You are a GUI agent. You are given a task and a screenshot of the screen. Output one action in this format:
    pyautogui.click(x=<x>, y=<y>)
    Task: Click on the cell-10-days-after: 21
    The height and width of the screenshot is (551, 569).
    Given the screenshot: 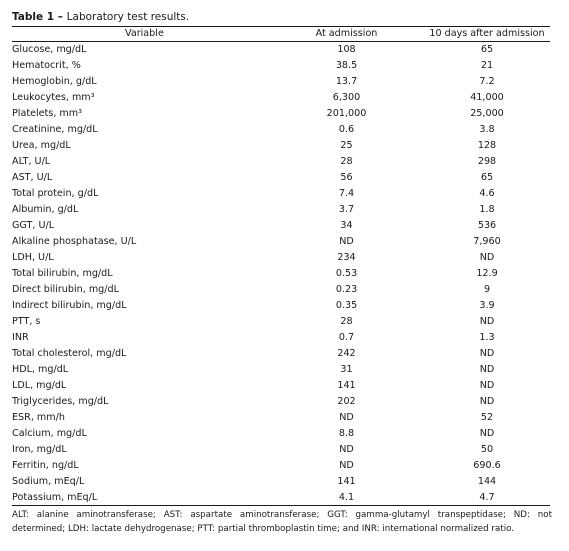 What is the action you would take?
    pyautogui.click(x=487, y=66)
    